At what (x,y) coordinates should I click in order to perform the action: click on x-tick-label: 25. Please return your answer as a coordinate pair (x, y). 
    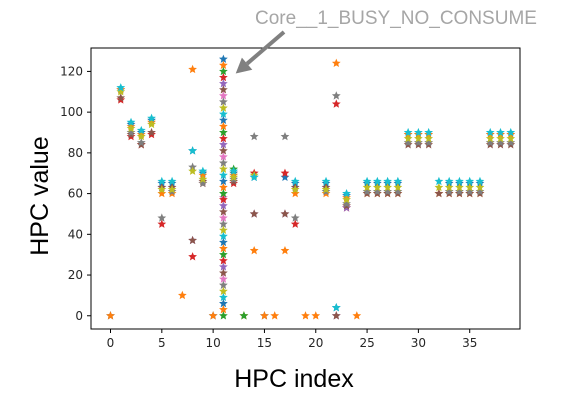
    Looking at the image, I should click on (366, 343).